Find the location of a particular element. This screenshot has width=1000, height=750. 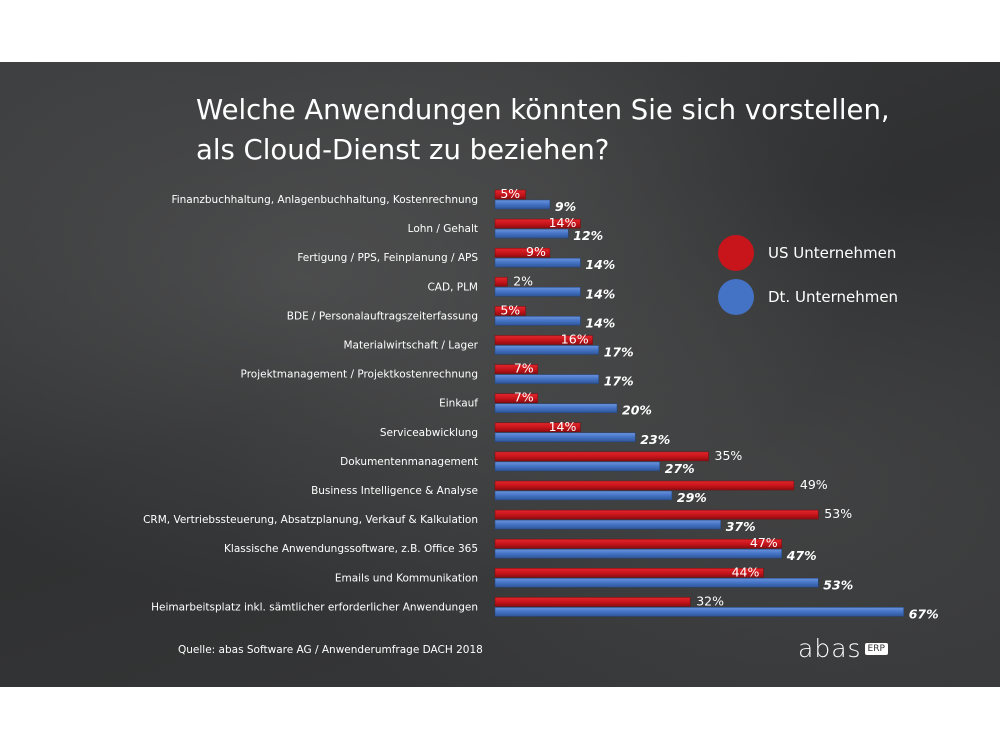

category-label: Einkauf is located at coordinates (458, 404).